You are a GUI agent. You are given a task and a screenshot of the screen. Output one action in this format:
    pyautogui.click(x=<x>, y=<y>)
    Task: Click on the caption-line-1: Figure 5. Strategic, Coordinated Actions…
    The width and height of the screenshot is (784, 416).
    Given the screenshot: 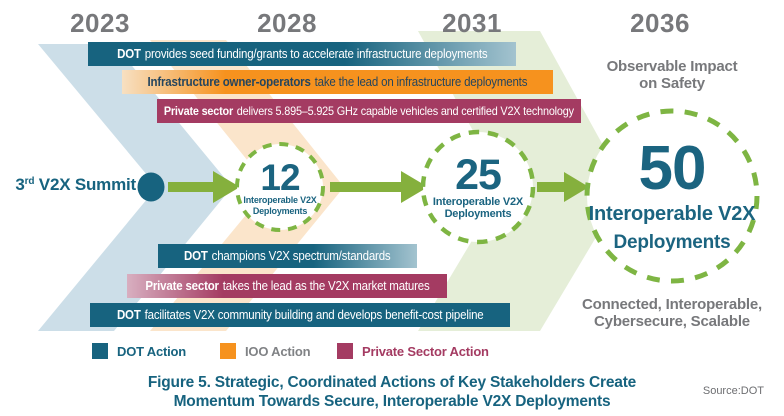 What is the action you would take?
    pyautogui.click(x=392, y=382)
    